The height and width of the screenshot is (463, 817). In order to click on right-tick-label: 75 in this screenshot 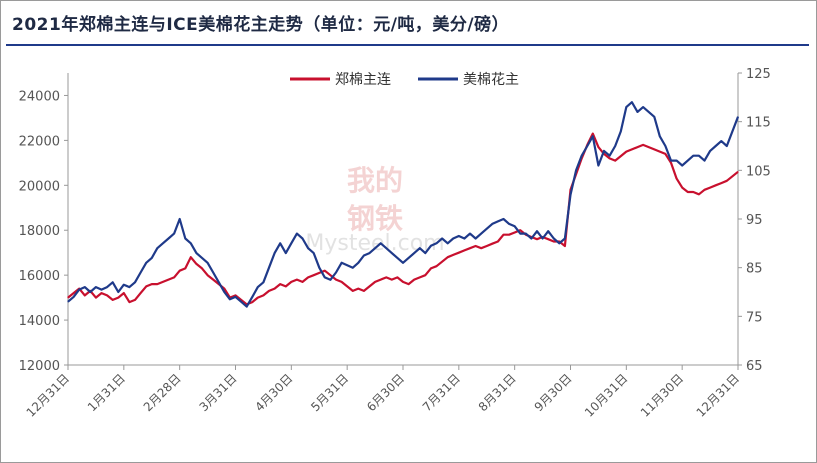, I will do `click(754, 317)`.